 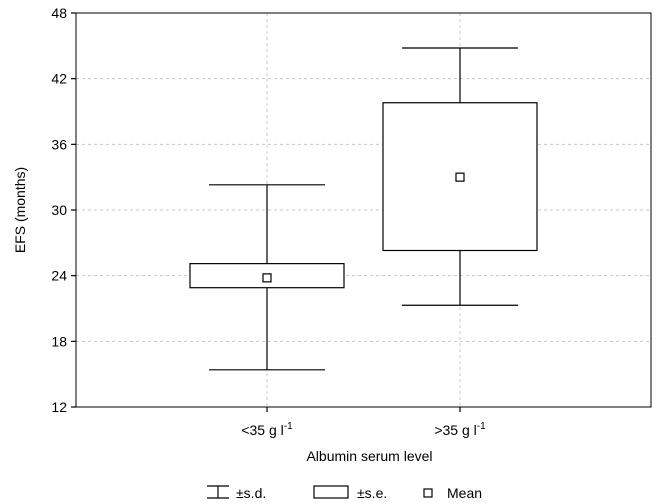 I want to click on legend-item-mean: Mean, so click(x=452, y=493).